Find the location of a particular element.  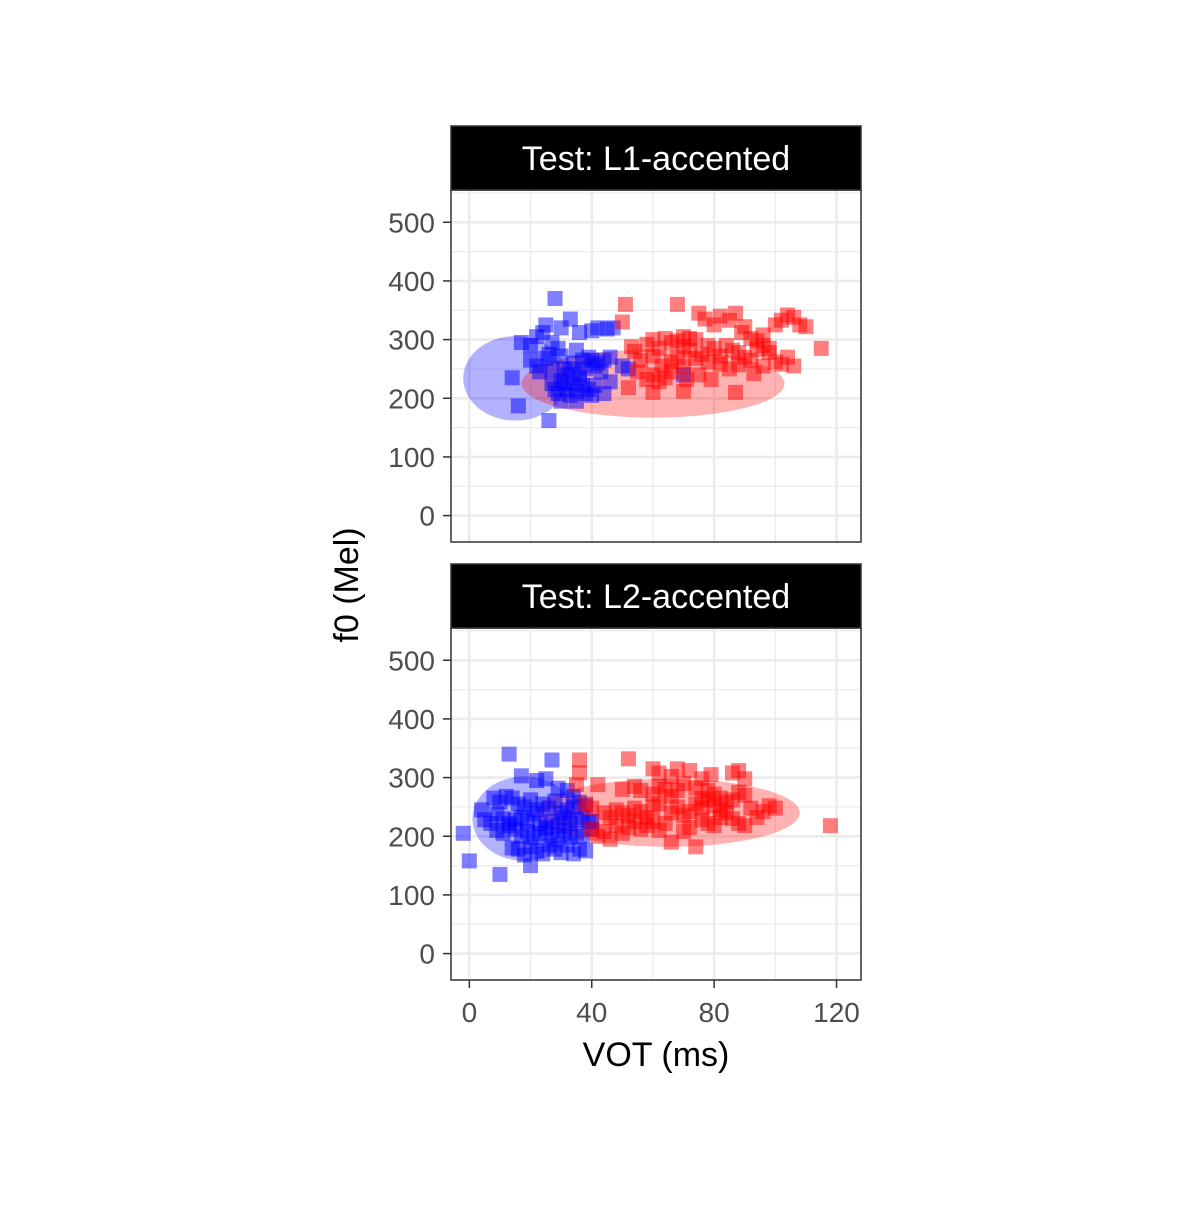

facet-strip-label: Test: L2-accented is located at coordinates (656, 597).